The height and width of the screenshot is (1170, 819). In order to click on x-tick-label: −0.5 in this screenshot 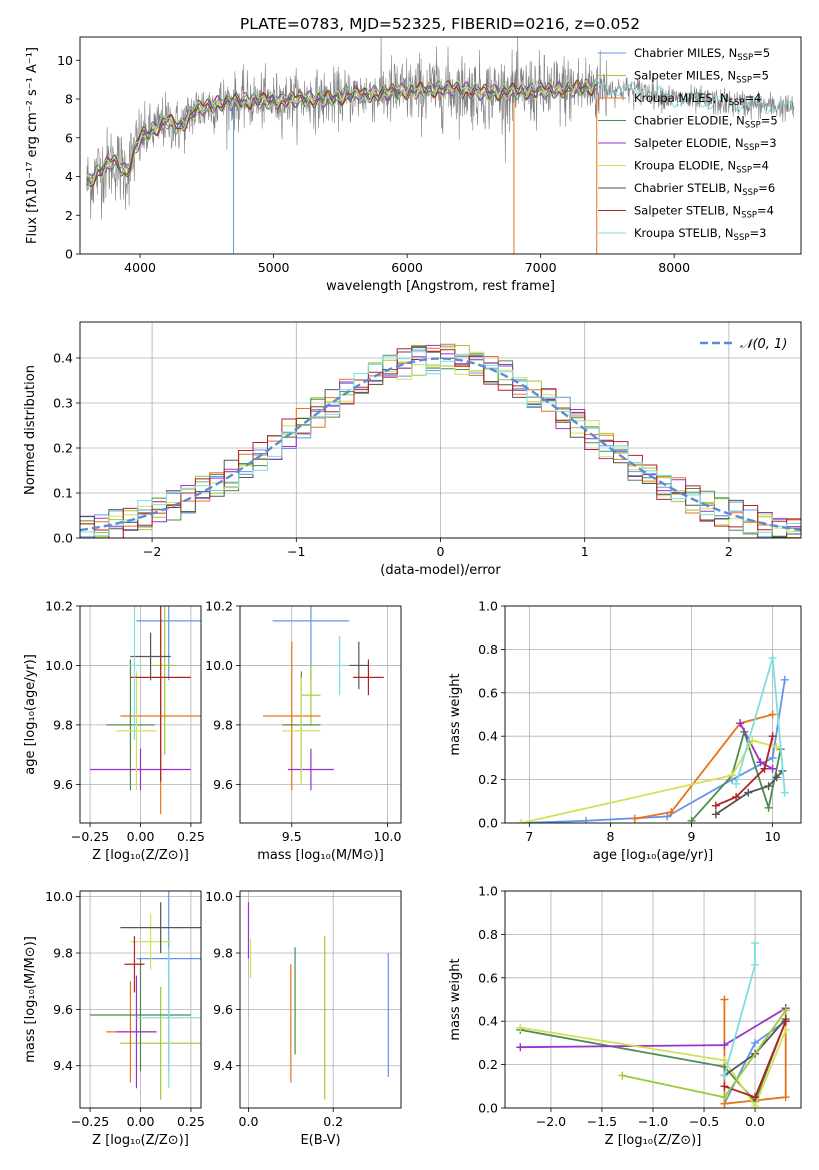, I will do `click(704, 1121)`.